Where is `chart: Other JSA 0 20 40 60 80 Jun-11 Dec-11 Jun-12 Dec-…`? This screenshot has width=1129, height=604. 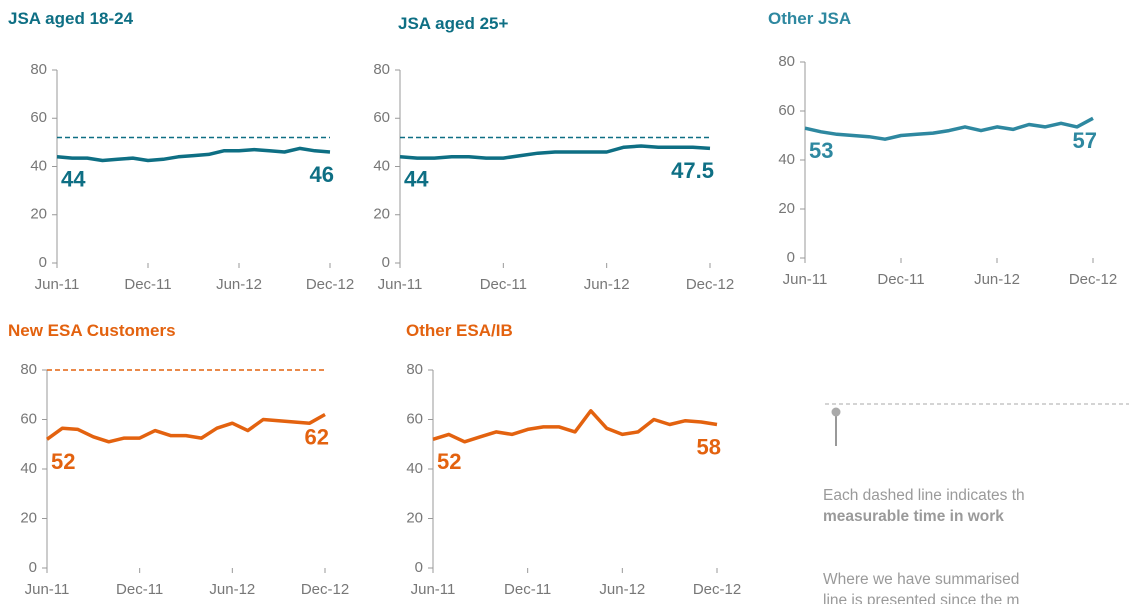 chart: Other JSA 0 20 40 60 80 Jun-11 Dec-11 Jun-12 Dec-… is located at coordinates (942, 148).